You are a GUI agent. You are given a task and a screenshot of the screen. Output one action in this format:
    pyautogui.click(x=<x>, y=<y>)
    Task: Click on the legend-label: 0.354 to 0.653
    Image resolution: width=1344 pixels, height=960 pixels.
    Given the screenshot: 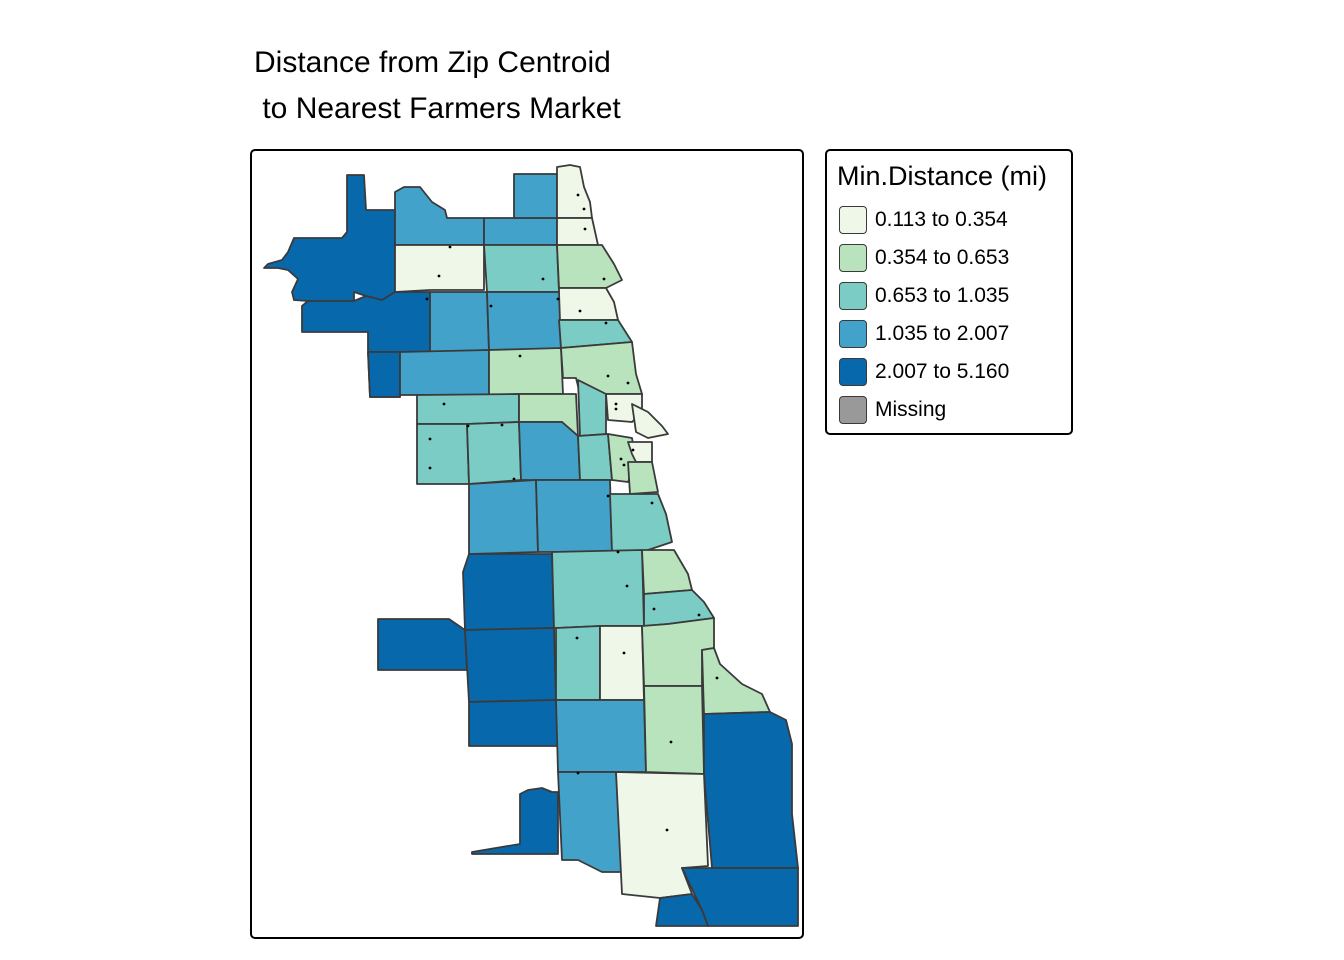 What is the action you would take?
    pyautogui.click(x=942, y=257)
    